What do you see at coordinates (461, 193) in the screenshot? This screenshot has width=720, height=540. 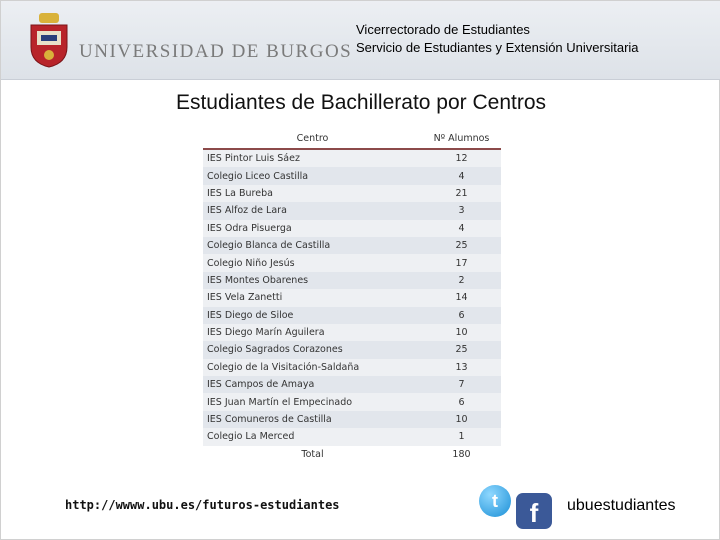 I see `alumnos-cell: 21` at bounding box center [461, 193].